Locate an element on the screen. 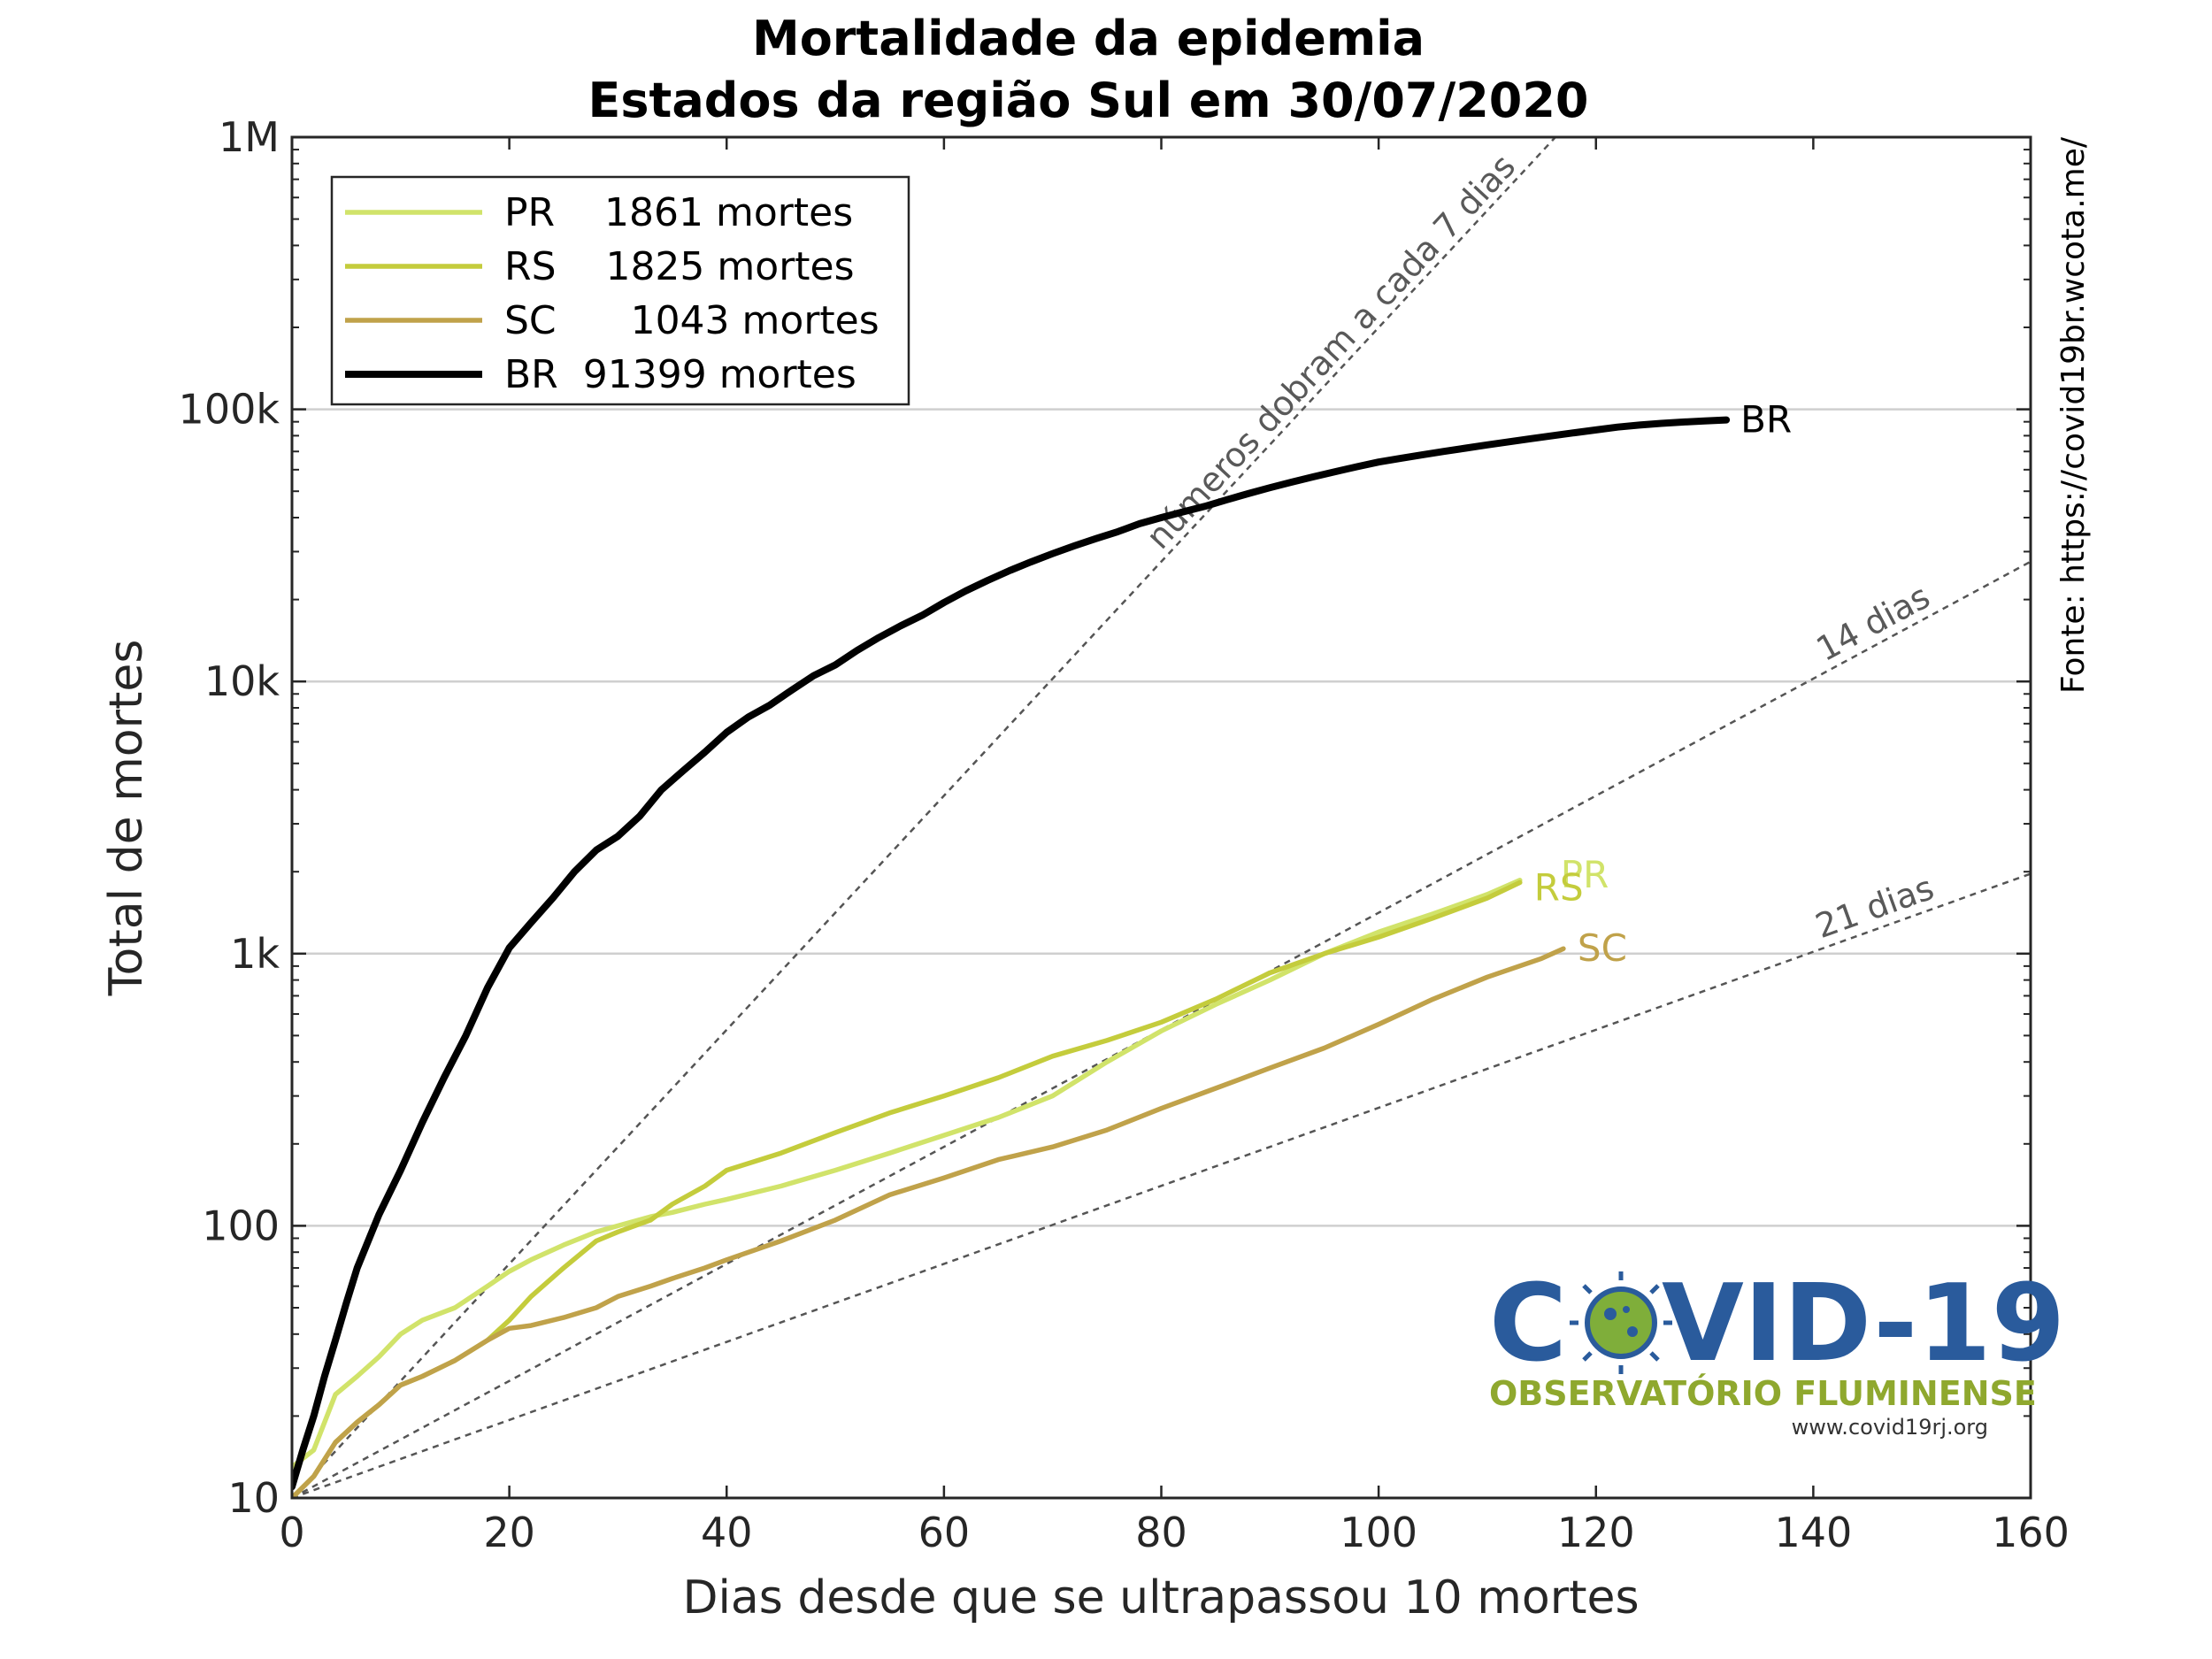  legend-label-br: BR 91399 mortes is located at coordinates (680, 375).